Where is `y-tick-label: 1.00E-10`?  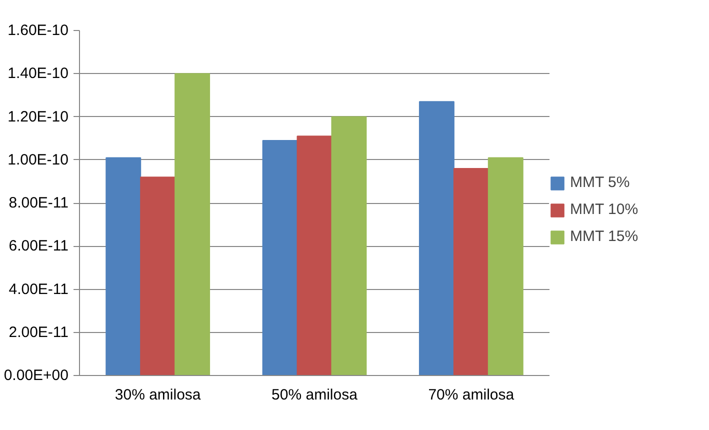
y-tick-label: 1.00E-10 is located at coordinates (38, 159).